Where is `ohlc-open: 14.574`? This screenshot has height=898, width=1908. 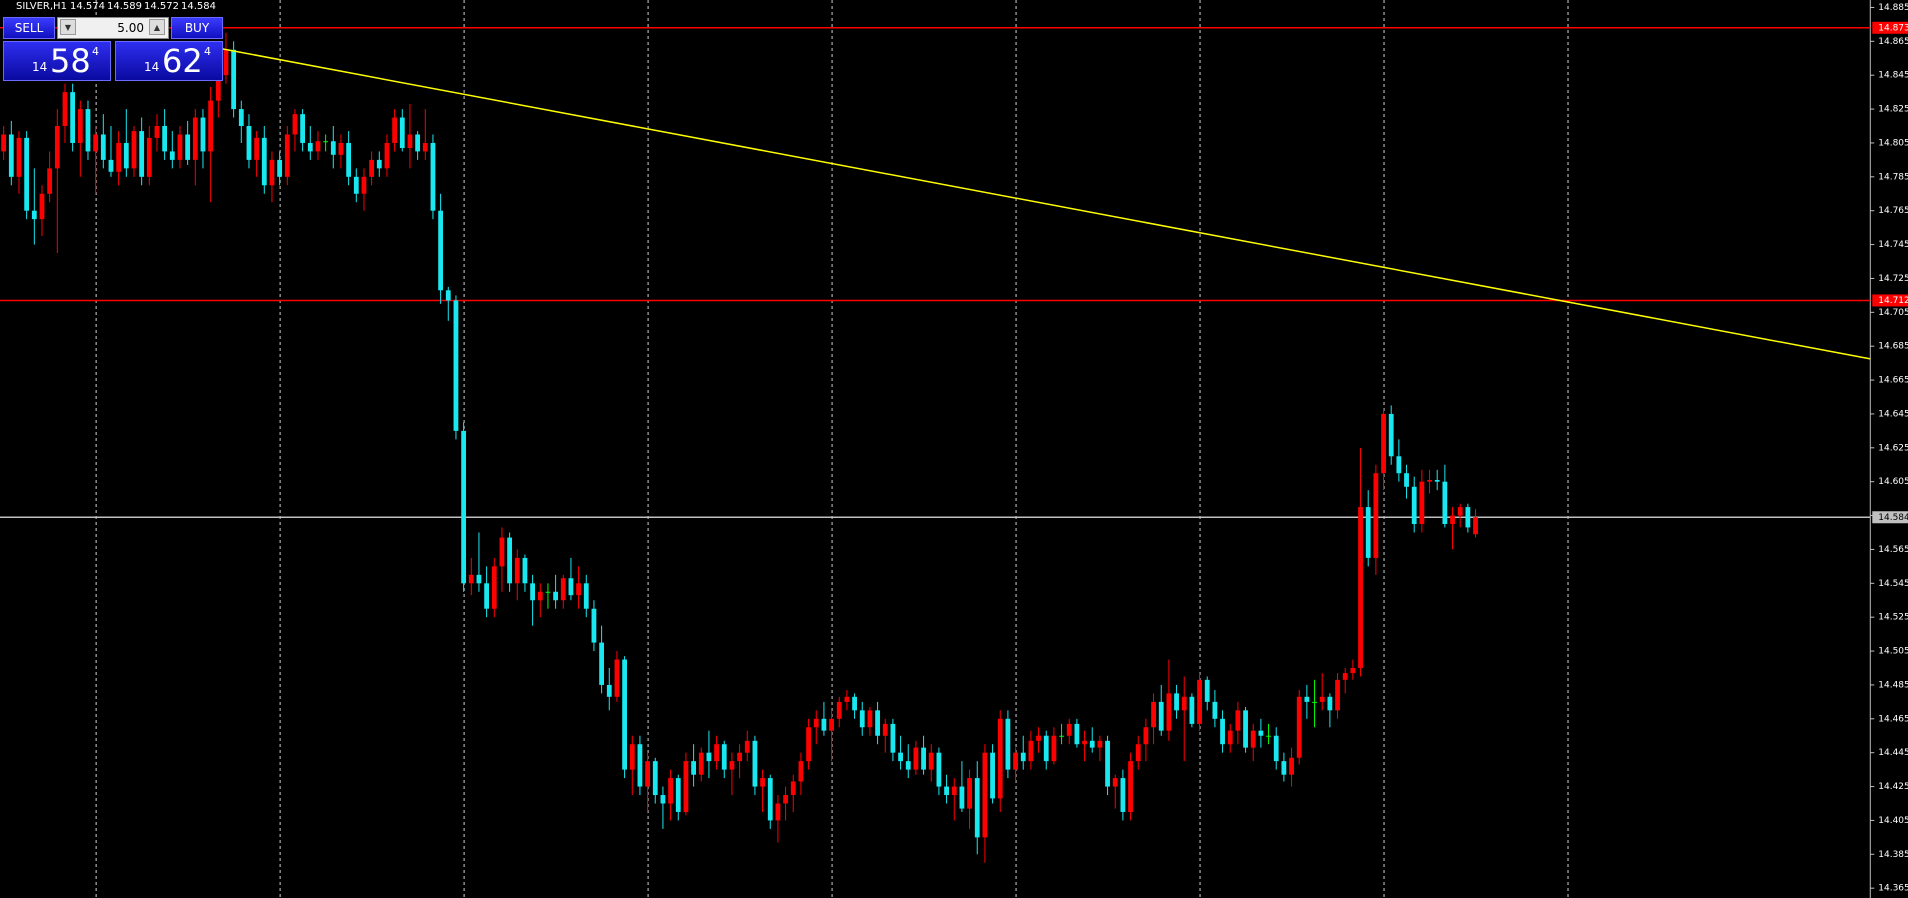
ohlc-open: 14.574 is located at coordinates (87, 6).